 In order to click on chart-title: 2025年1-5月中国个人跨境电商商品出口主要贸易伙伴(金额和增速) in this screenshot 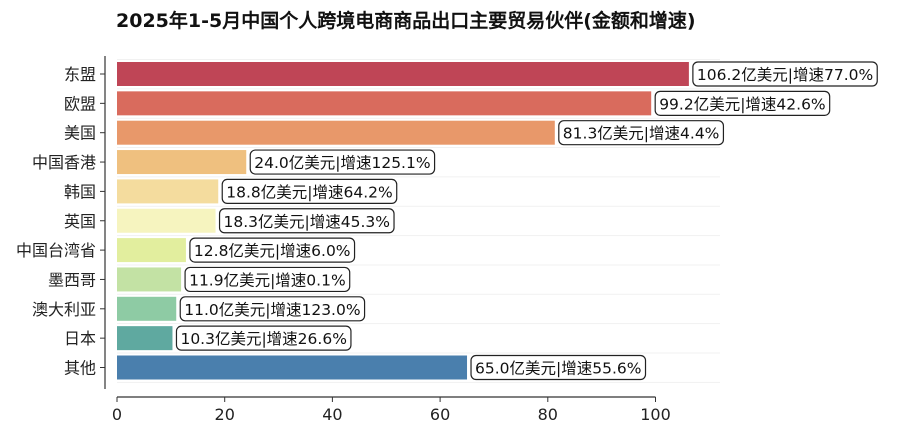, I will do `click(406, 21)`.